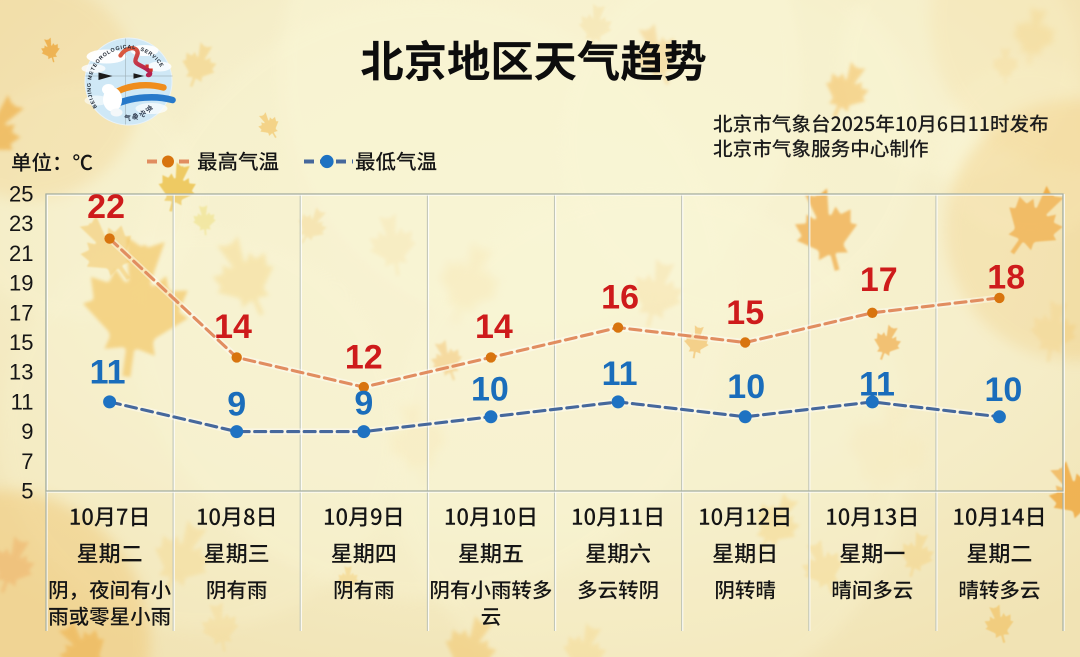  Describe the element at coordinates (27, 461) in the screenshot. I see `svg-text: 7` at that location.